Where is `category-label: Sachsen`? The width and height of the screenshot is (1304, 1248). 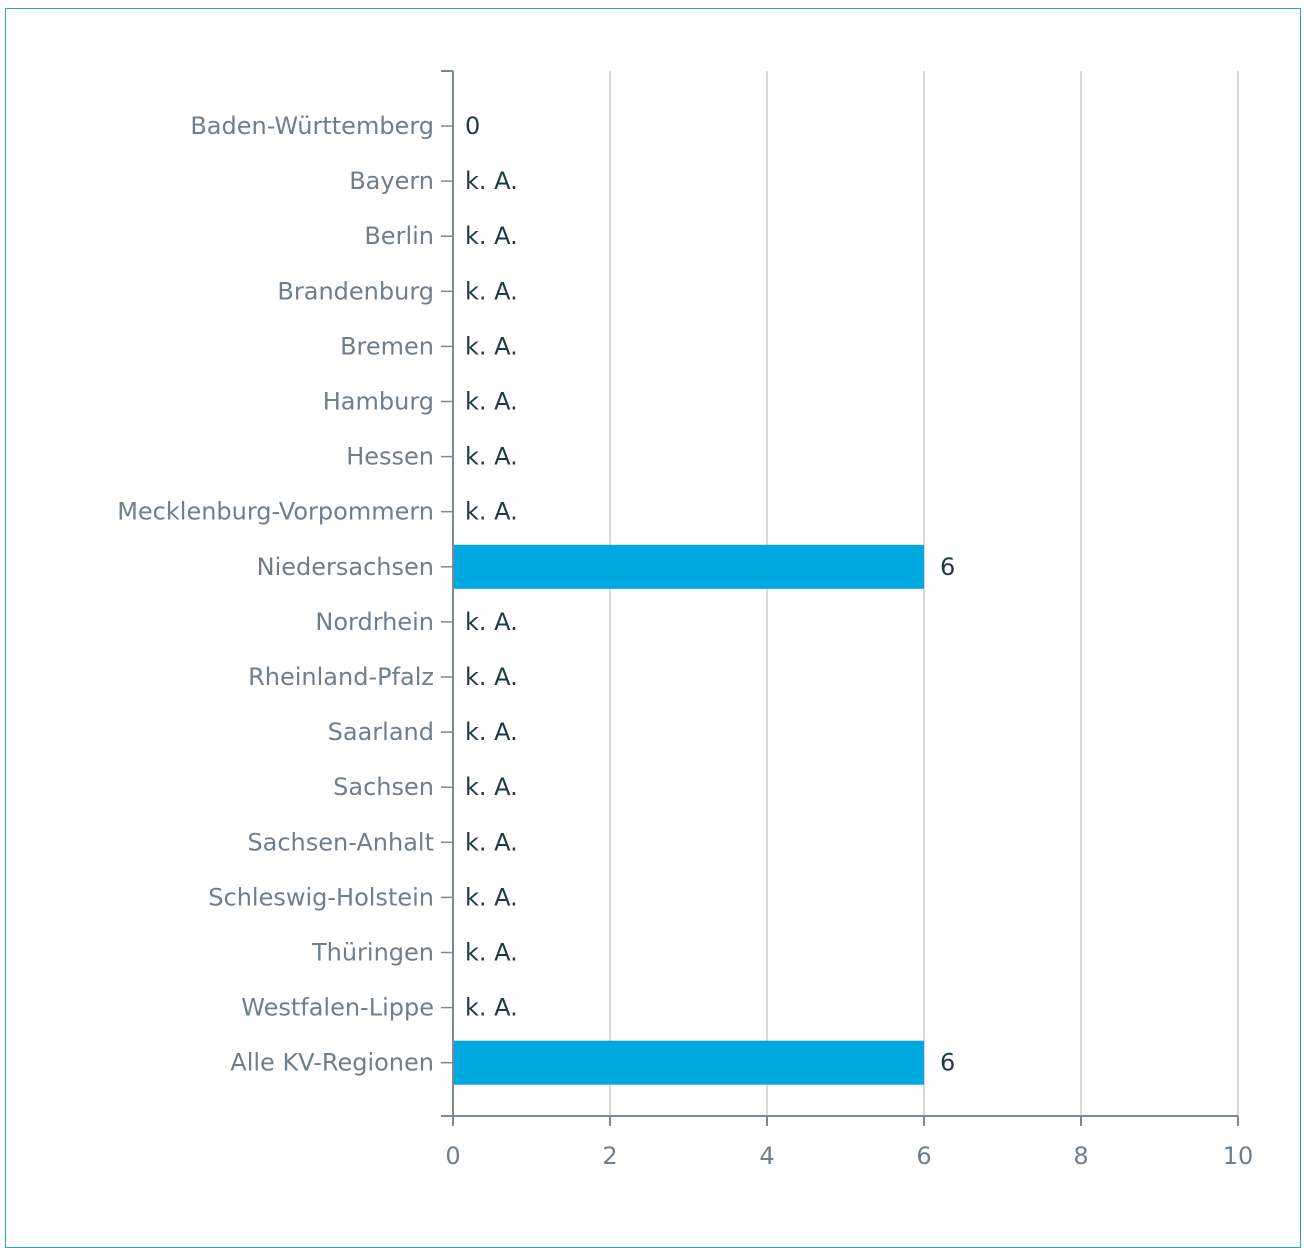 category-label: Sachsen is located at coordinates (383, 787).